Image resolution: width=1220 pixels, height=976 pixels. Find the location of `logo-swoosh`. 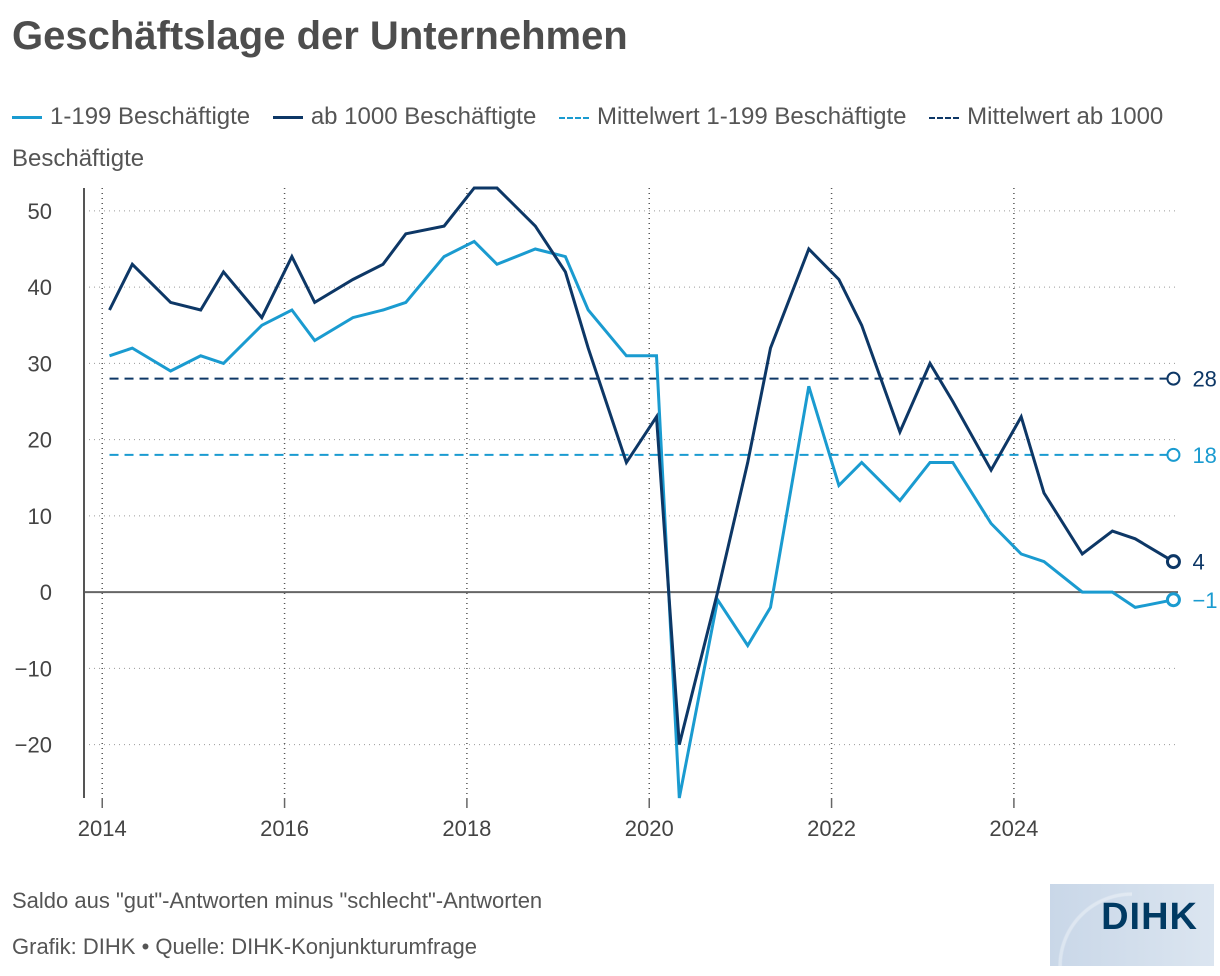

logo-swoosh is located at coordinates (1091, 925).